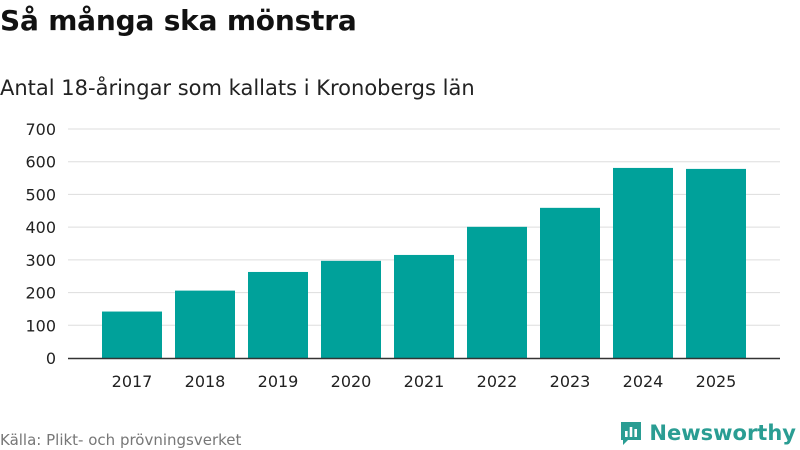  What do you see at coordinates (40, 293) in the screenshot?
I see `y-tick-label-200: 200` at bounding box center [40, 293].